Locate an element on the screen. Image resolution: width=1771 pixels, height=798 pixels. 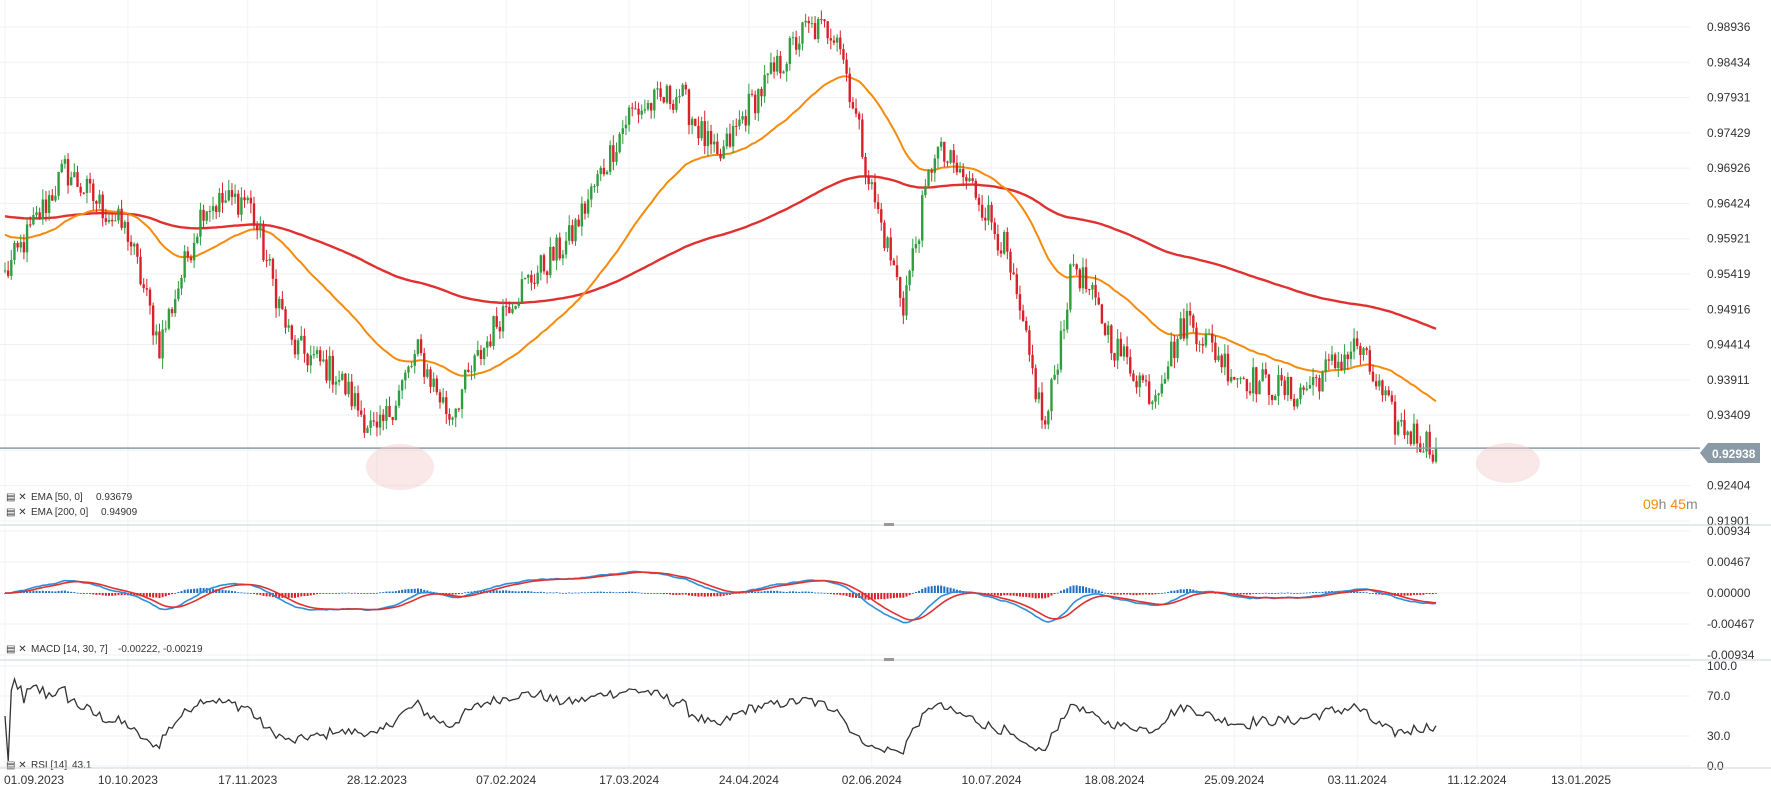
legend-macd-values: -0.00222, -0.00219 is located at coordinates (160, 649).